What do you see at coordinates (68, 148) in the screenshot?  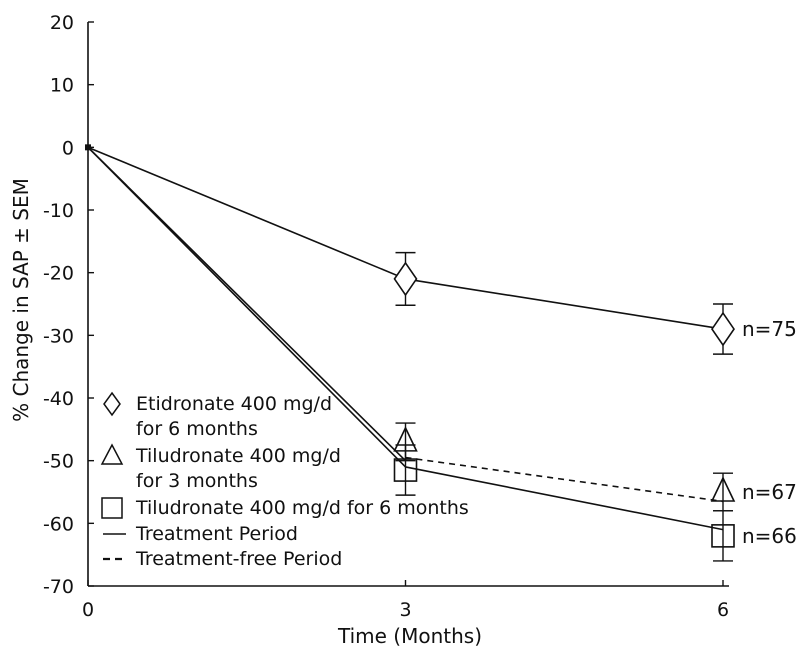 I see `y-tick-label: 0` at bounding box center [68, 148].